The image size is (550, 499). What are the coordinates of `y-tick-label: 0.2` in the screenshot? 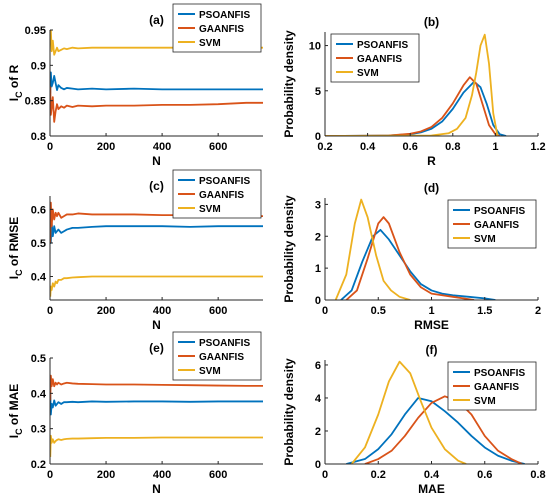 It's located at (38, 465).